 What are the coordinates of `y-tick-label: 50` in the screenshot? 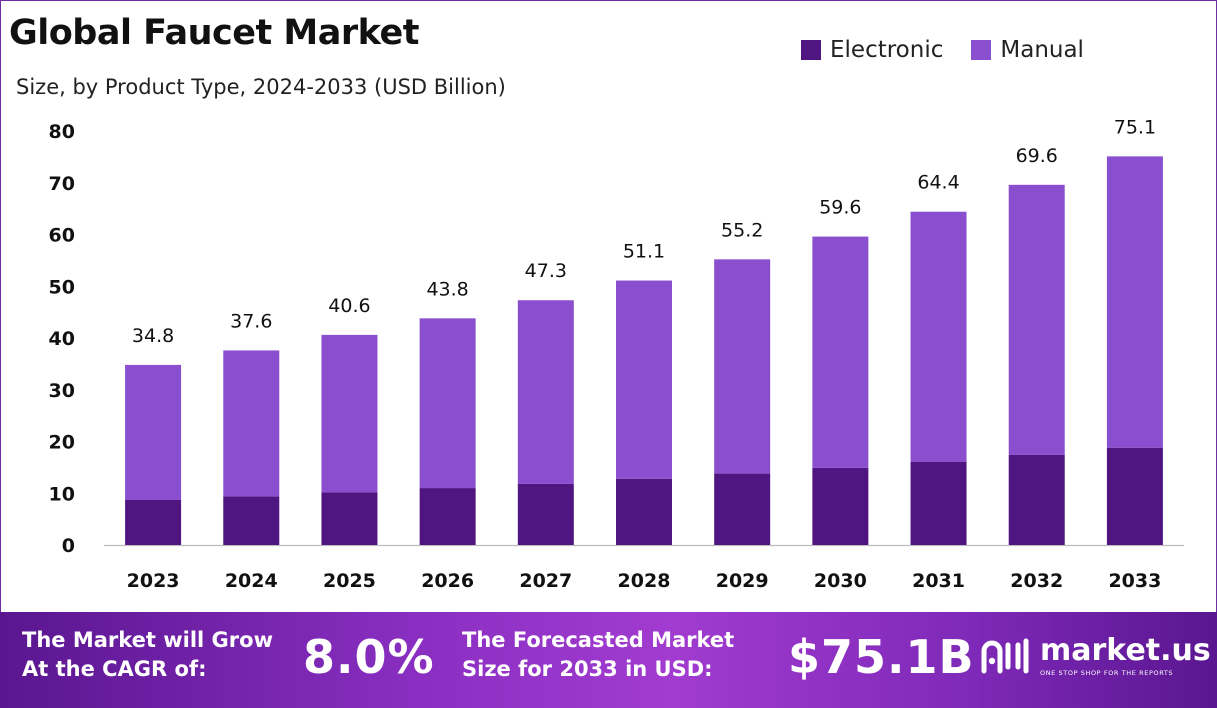 It's located at (62, 287).